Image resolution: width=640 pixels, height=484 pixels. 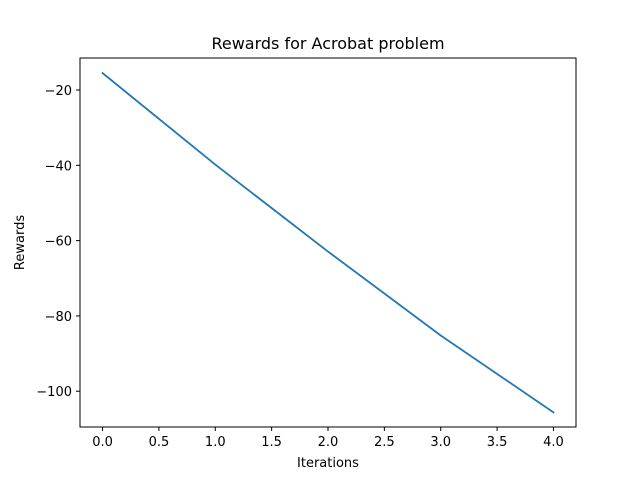 What do you see at coordinates (497, 442) in the screenshot?
I see `x-tick-label: 3.5` at bounding box center [497, 442].